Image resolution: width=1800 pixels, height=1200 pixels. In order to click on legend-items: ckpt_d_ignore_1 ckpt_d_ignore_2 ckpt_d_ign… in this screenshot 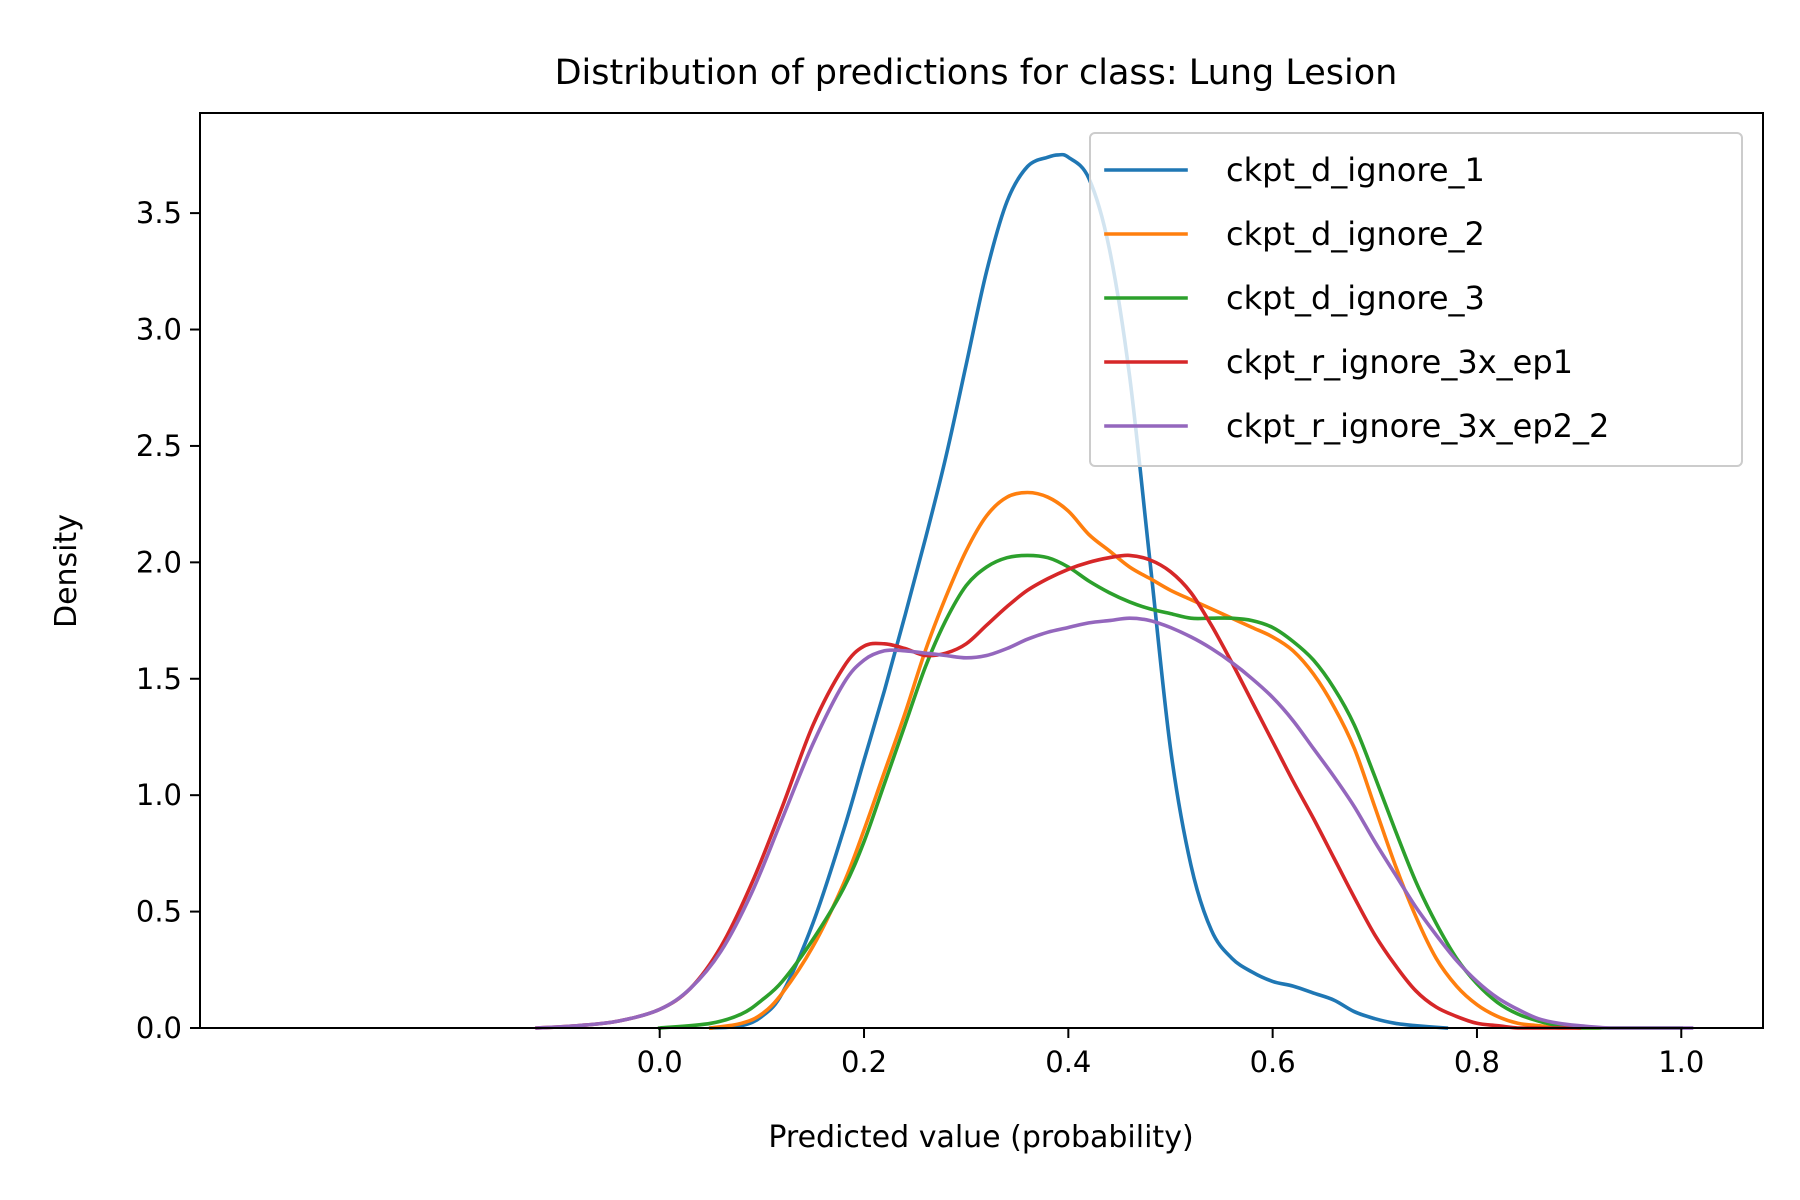, I will do `click(1356, 298)`.